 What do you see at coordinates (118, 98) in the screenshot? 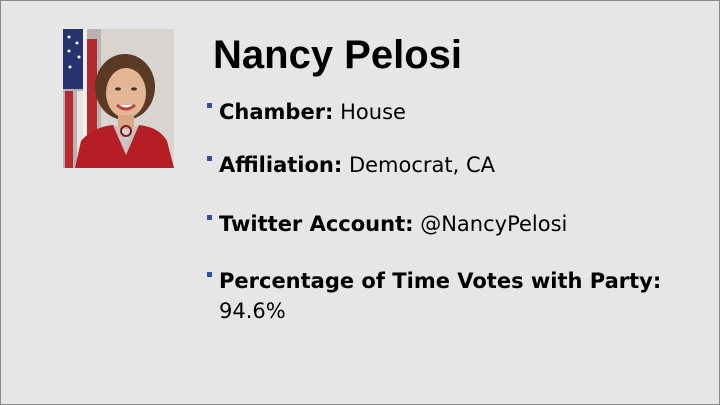
I see `portrait-photo` at bounding box center [118, 98].